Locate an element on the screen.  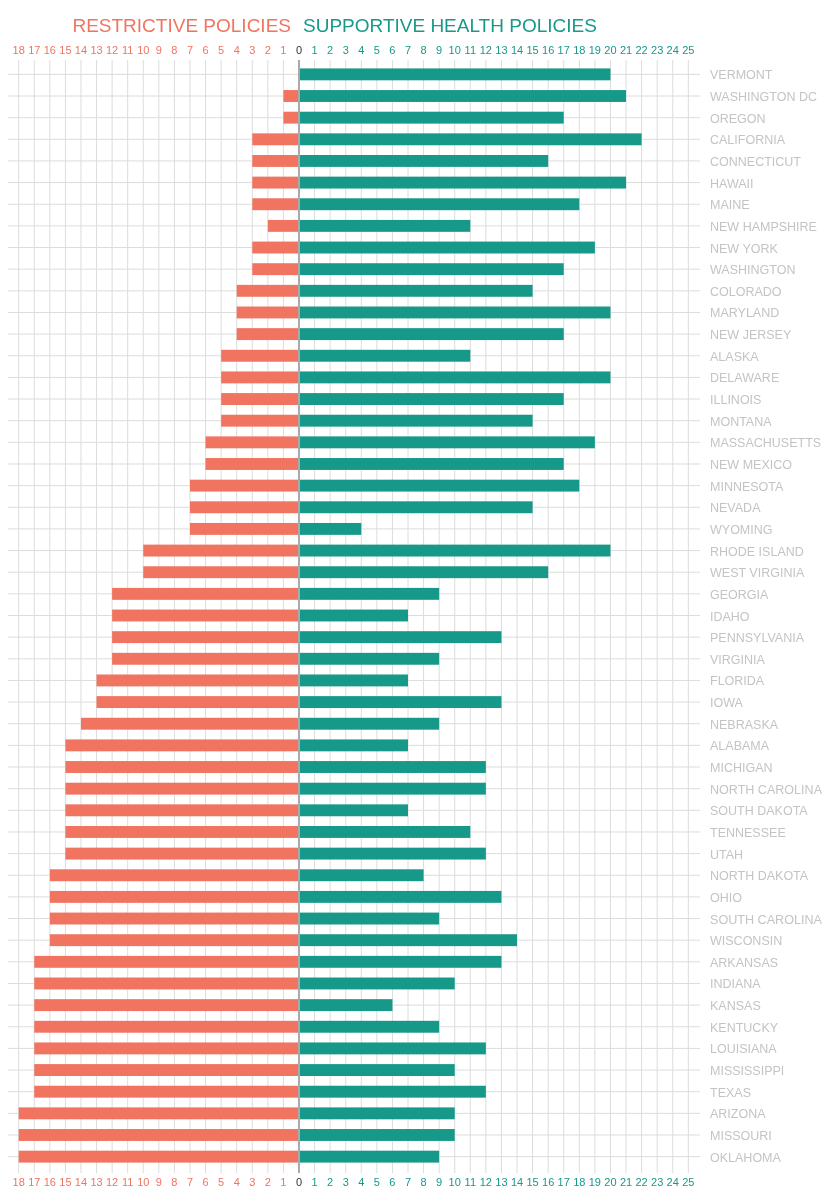
y-tick-label: INDIANA is located at coordinates (736, 984).